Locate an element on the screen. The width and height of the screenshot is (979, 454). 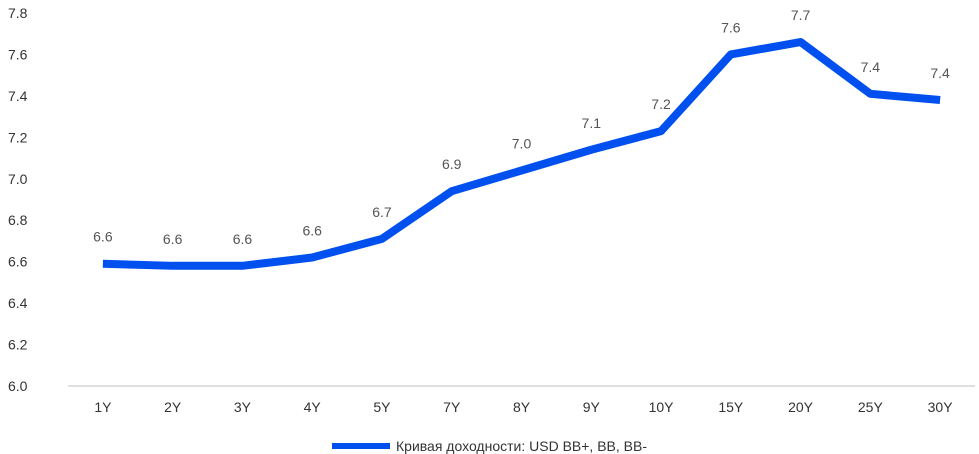
x-tick-label: 25Y is located at coordinates (871, 407).